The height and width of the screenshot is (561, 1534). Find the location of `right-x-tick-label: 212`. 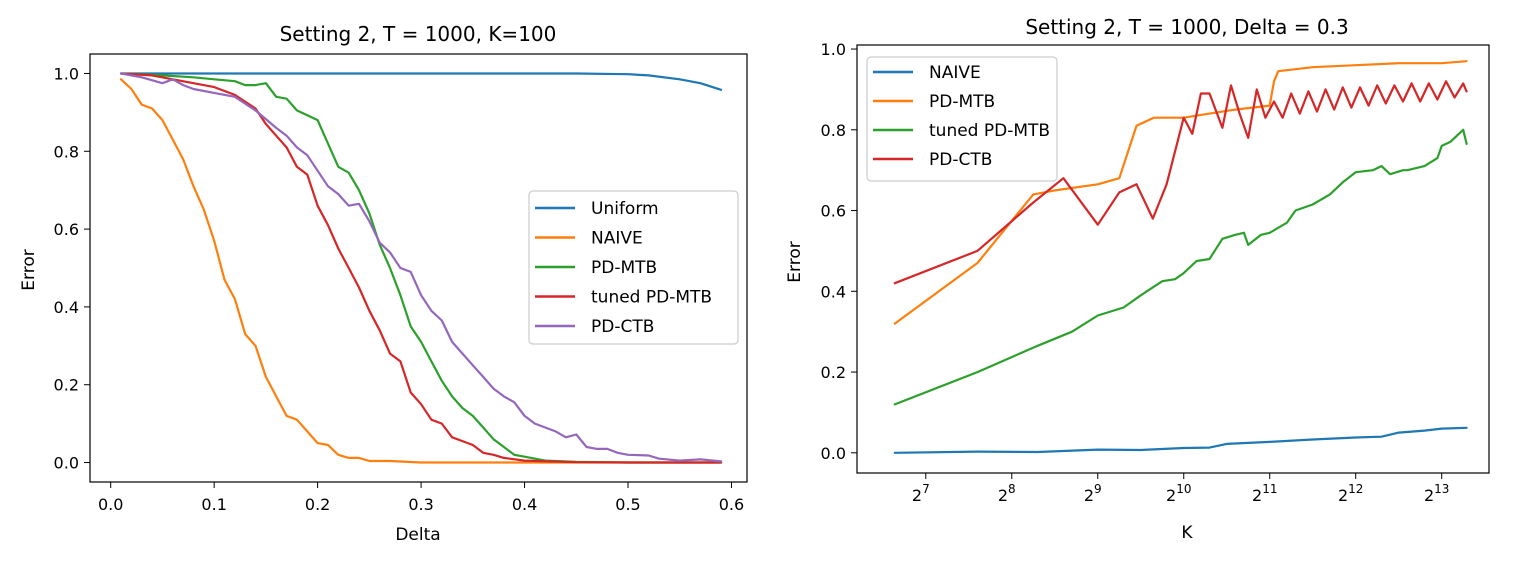

right-x-tick-label: 212 is located at coordinates (1350, 493).